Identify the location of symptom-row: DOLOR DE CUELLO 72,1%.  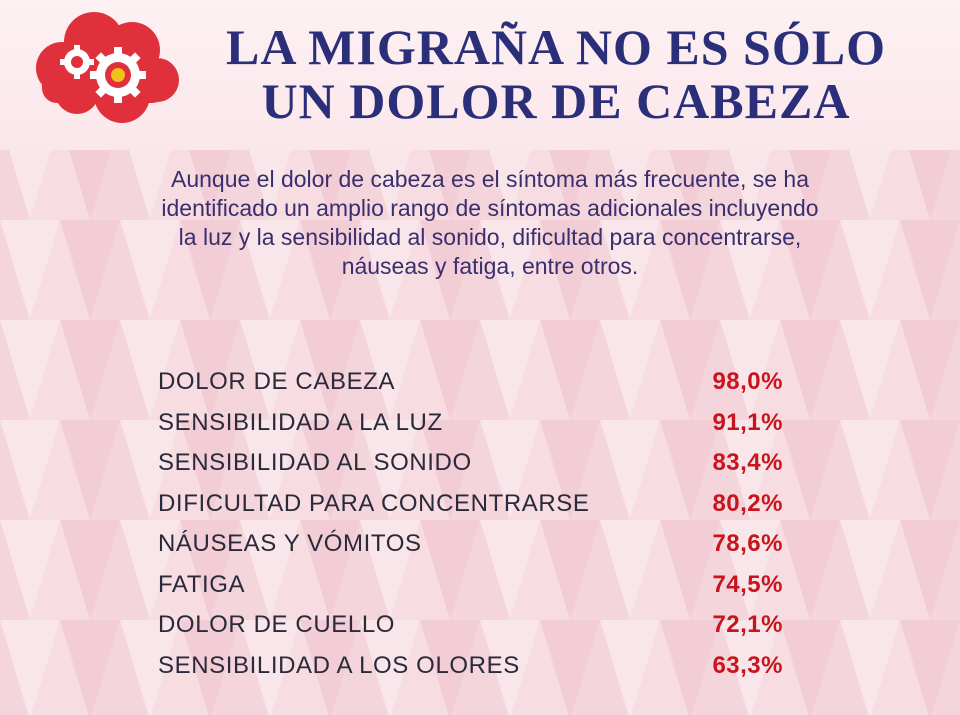
(478, 625).